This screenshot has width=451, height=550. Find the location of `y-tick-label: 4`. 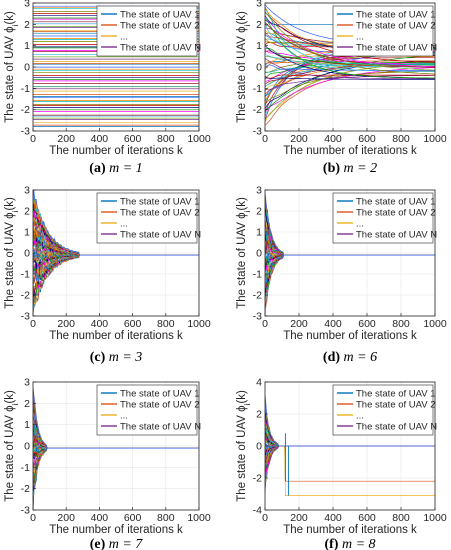

y-tick-label: 4 is located at coordinates (259, 383).